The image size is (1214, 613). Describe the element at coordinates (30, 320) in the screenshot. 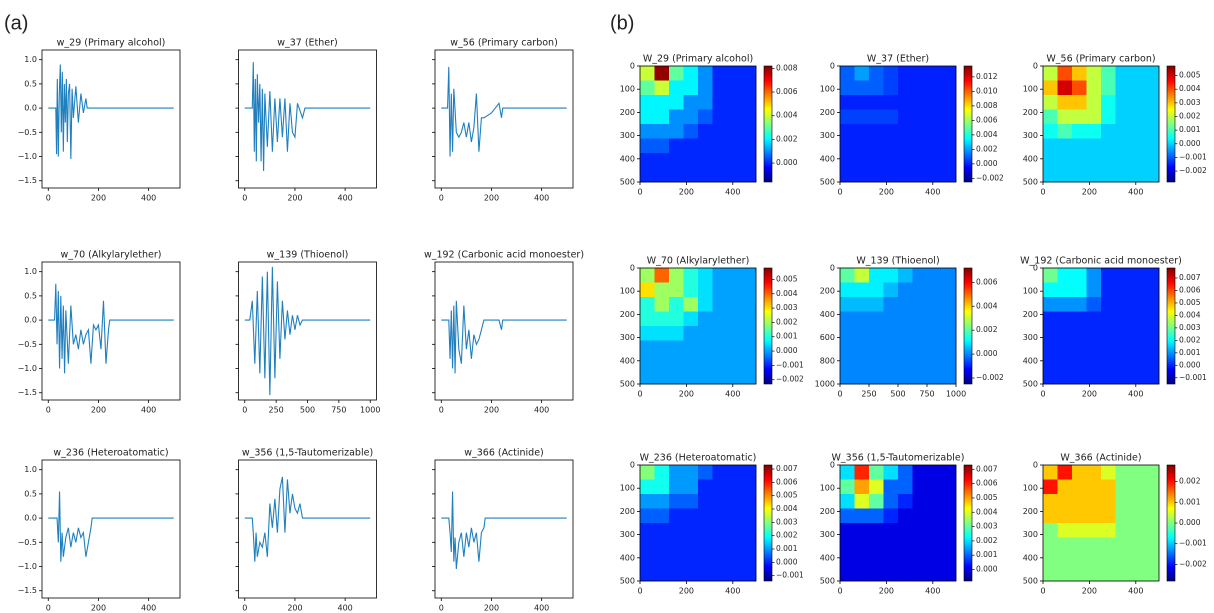

I see `y-tick-label: 0.0` at that location.